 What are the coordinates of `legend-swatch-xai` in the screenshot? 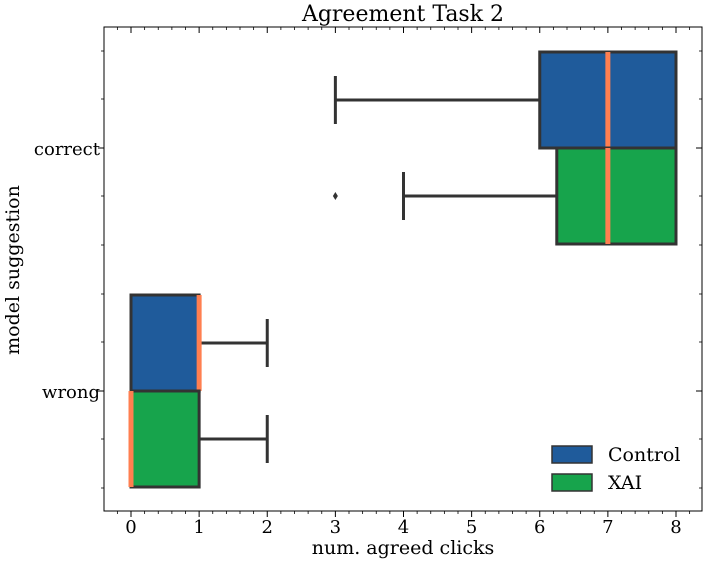 It's located at (572, 482).